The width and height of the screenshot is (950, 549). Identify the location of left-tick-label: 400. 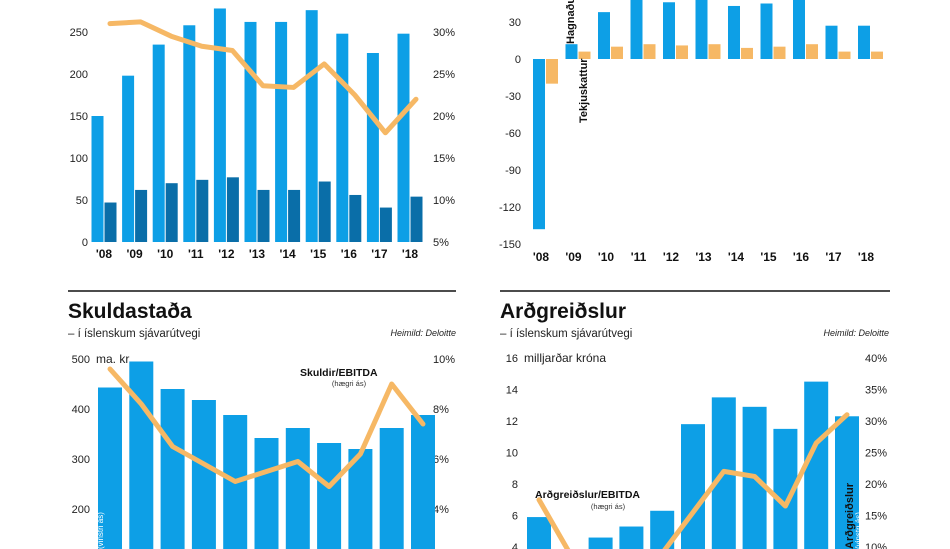
(81, 410).